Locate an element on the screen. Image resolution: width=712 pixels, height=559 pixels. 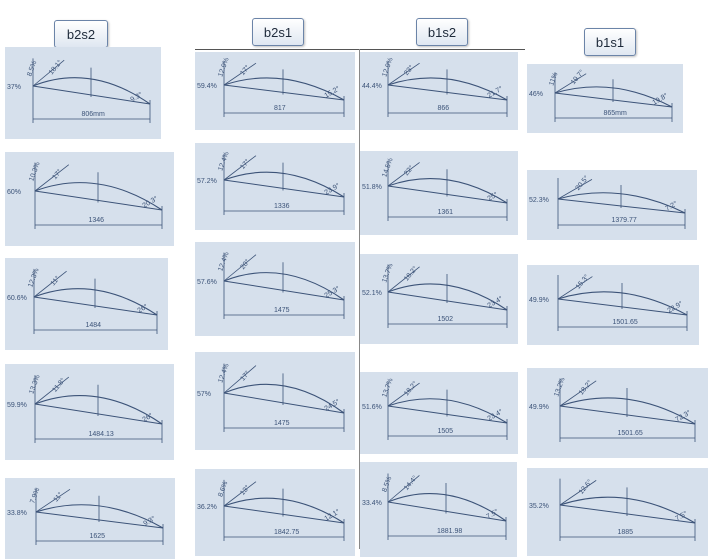
sketch-b1s2-2: 51.8% 14.5% 22° 25° 1361 is located at coordinates (439, 193).